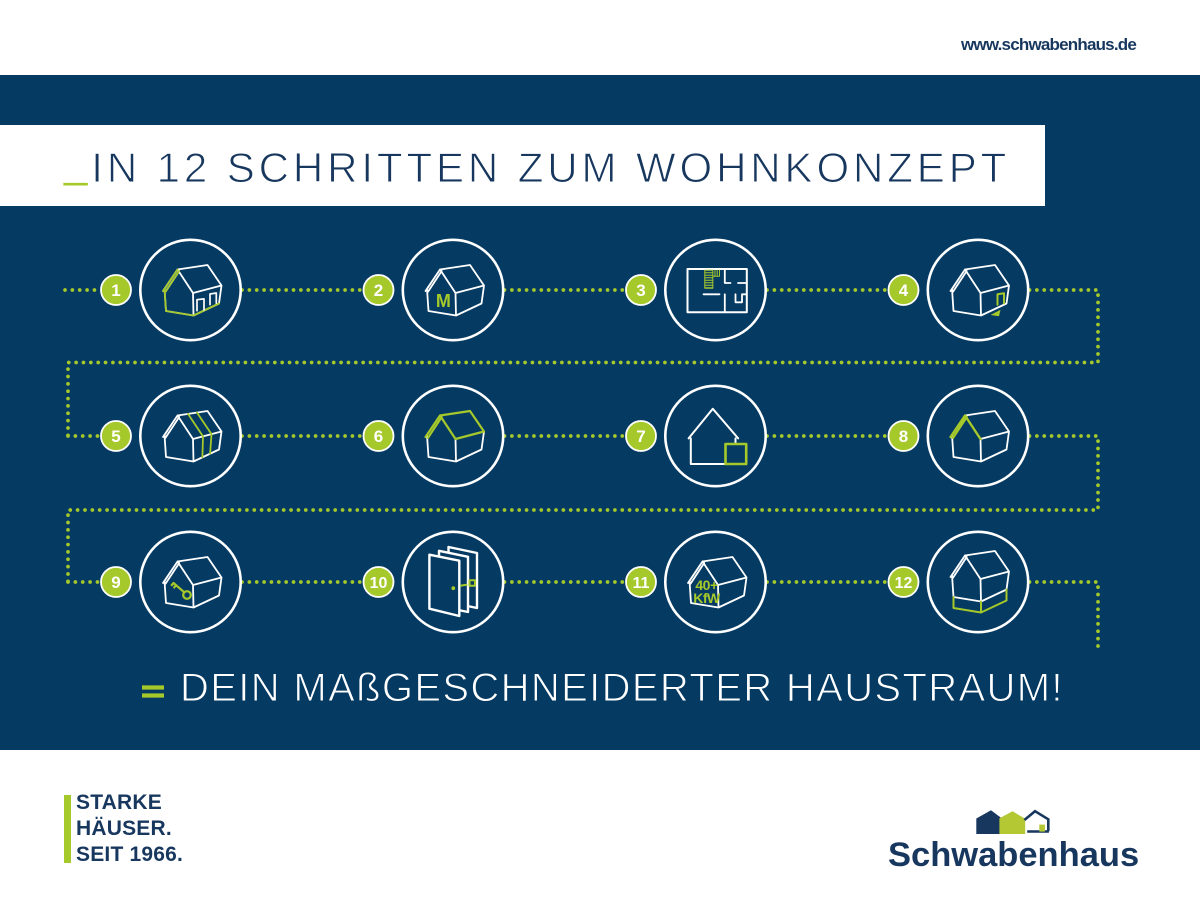 The width and height of the screenshot is (1200, 900). Describe the element at coordinates (641, 583) in the screenshot. I see `svg-text: 11` at that location.